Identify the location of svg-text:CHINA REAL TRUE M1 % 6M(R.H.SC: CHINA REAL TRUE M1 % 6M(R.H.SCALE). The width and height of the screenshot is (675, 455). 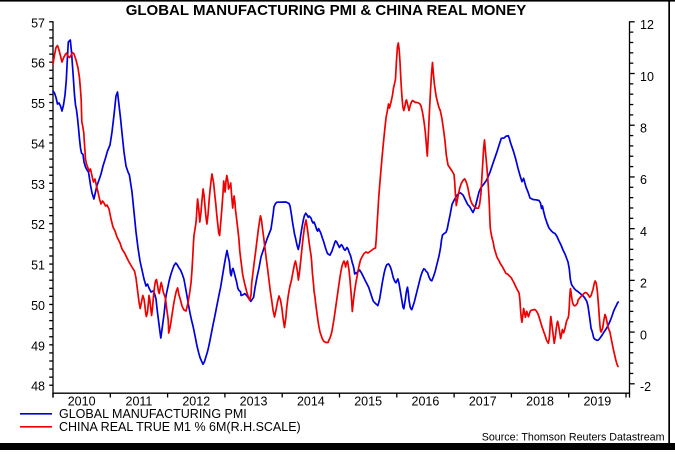
(180, 427).